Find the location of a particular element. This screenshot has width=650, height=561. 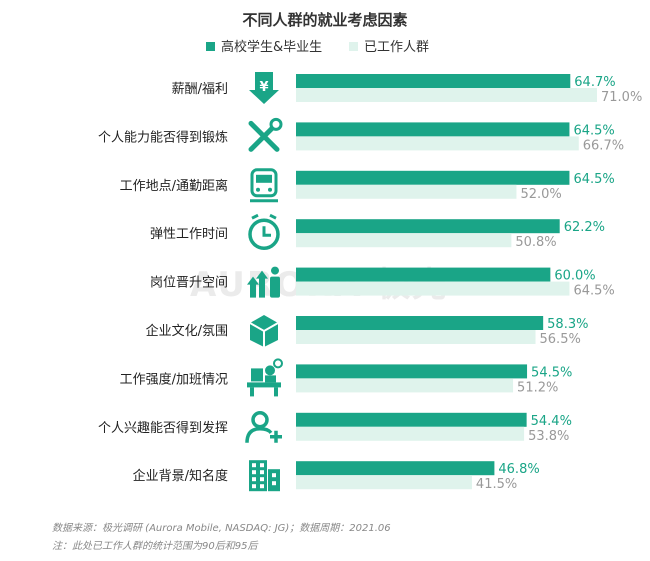

chart-row: 个人兴趣能否得到发挥 54.4%53.8% is located at coordinates (335, 427).